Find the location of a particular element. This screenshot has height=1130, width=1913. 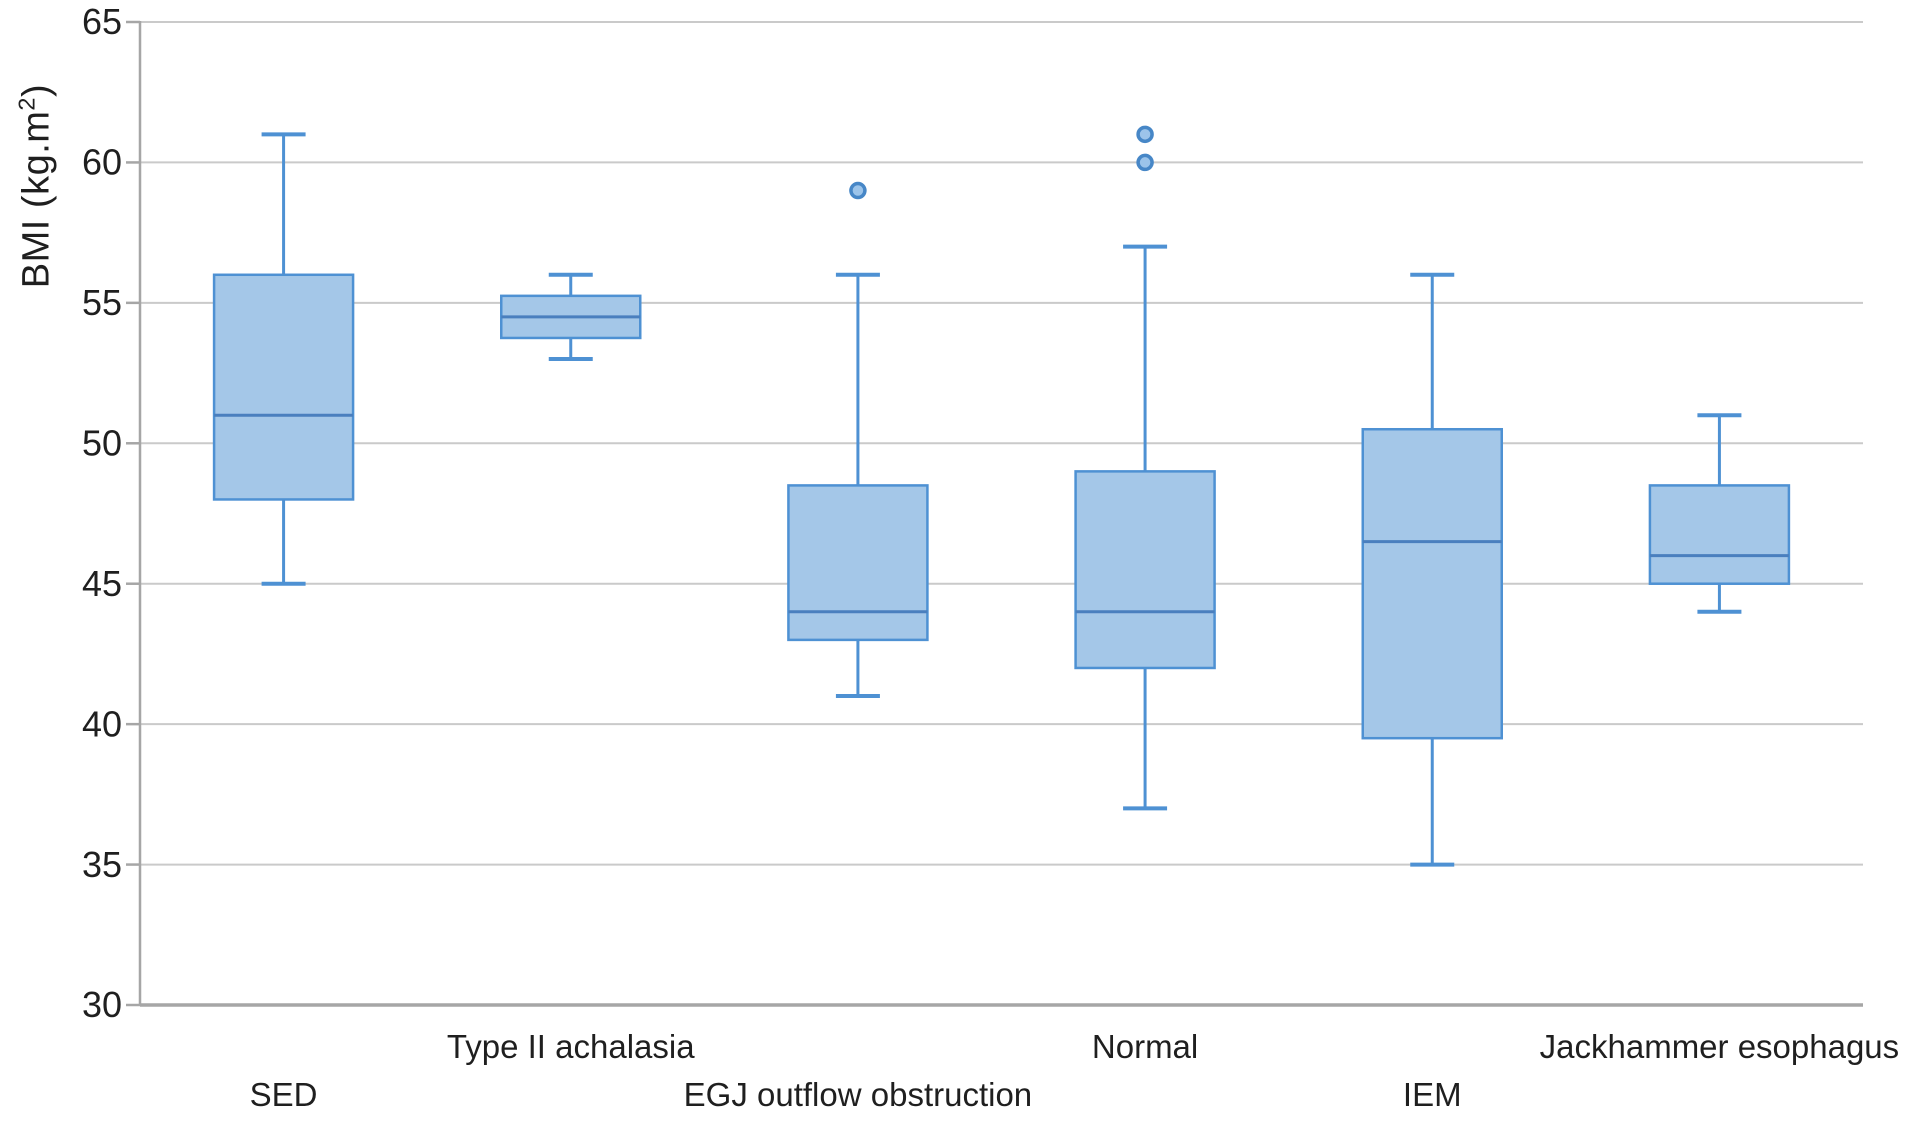

y-tick-label: 30 is located at coordinates (102, 1004).